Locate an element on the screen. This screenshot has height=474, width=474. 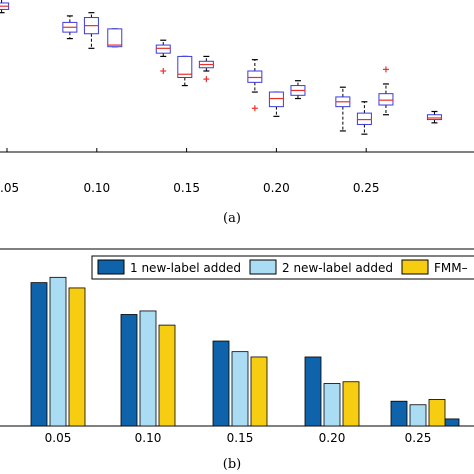
bar-tick-label: 0.05 is located at coordinates (58, 438).